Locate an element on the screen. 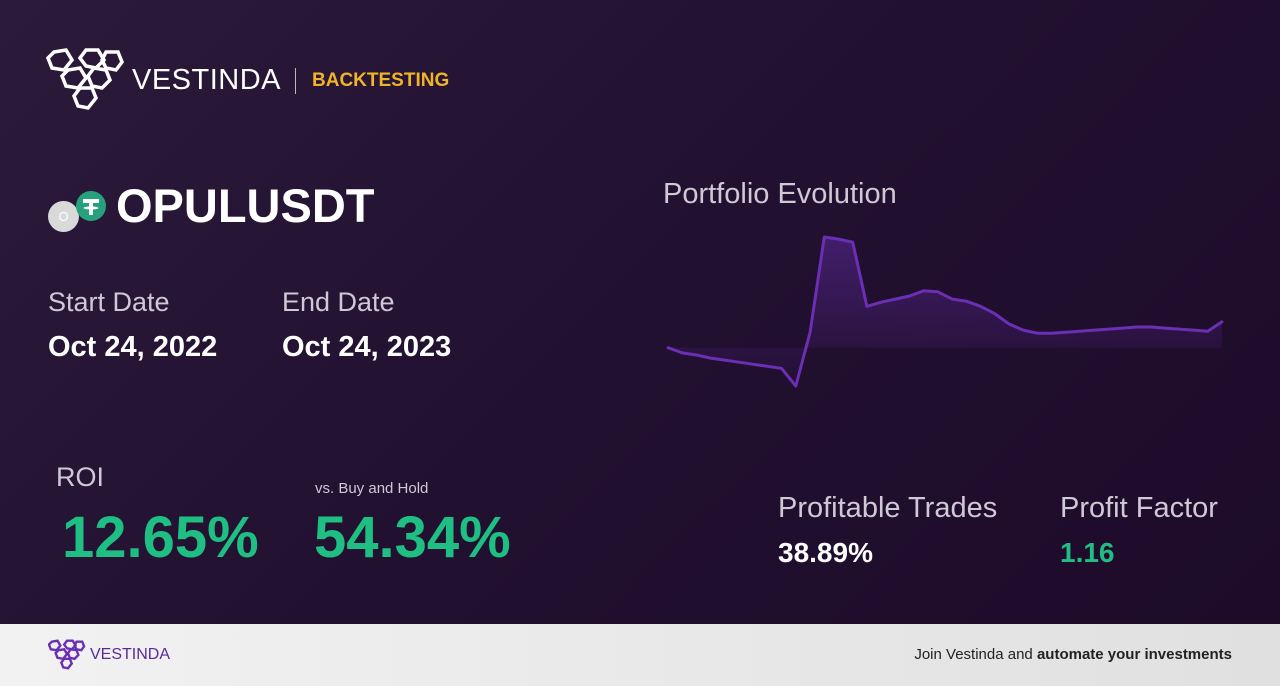 This screenshot has height=686, width=1280. profitable-label: Profitable Trades is located at coordinates (888, 508).